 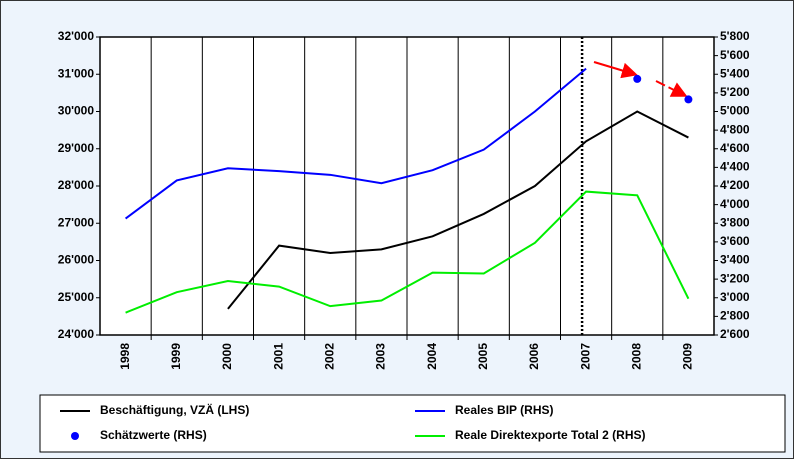 I want to click on y2-tick-label: 3'800, so click(x=735, y=222).